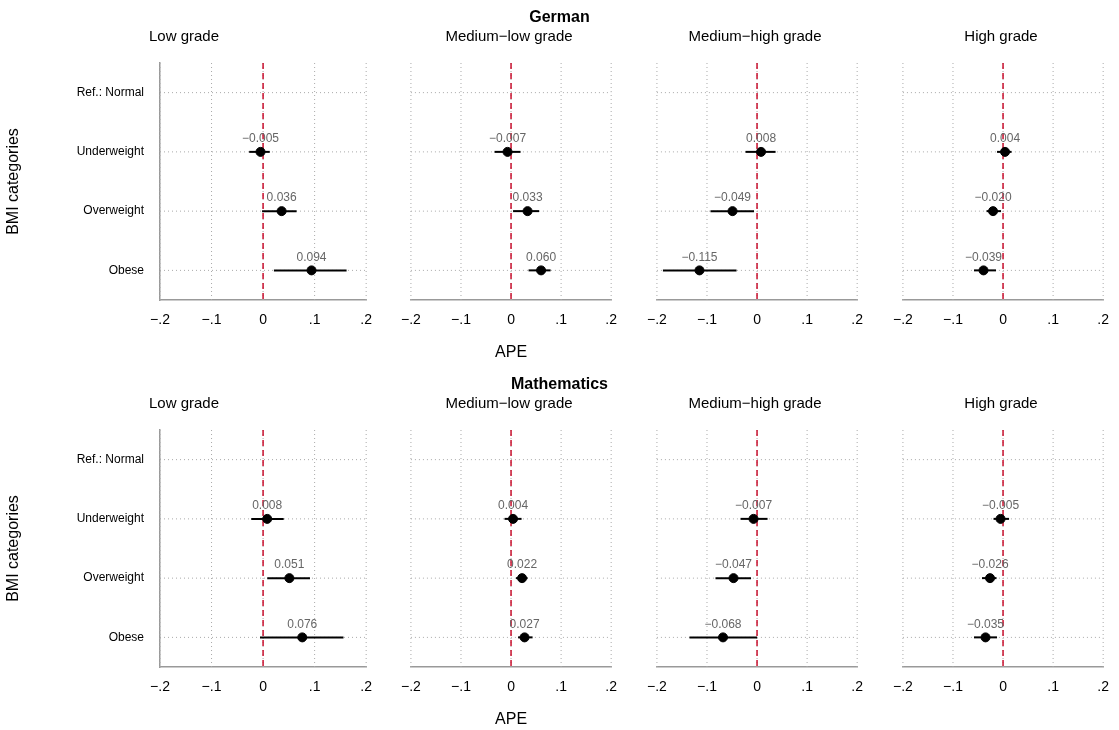 This screenshot has height=730, width=1119. Describe the element at coordinates (524, 623) in the screenshot. I see `data-label: 0.027` at that location.